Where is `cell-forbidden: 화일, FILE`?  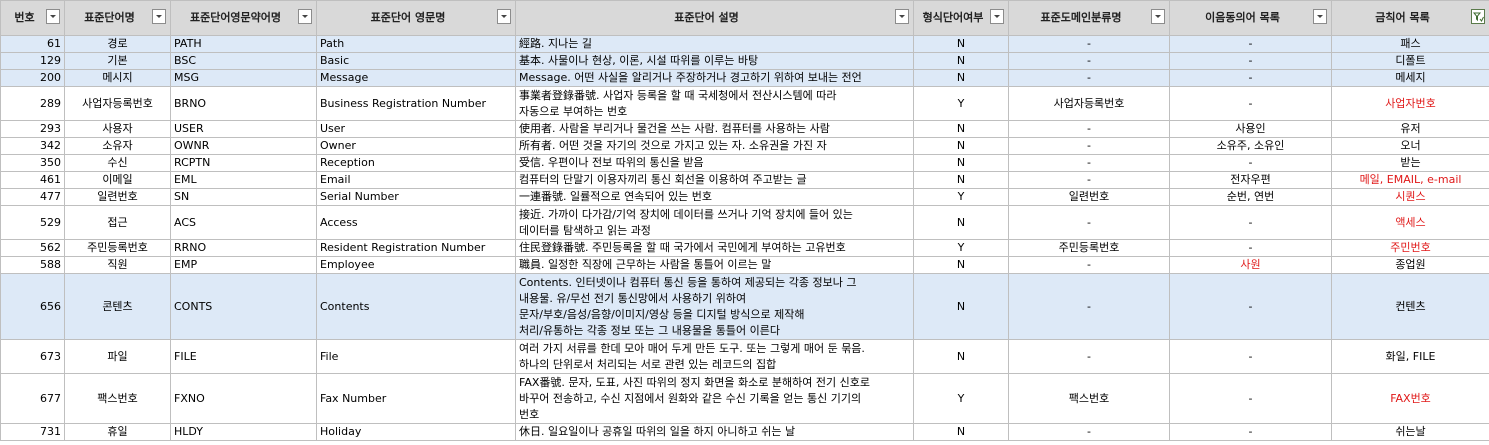 cell-forbidden: 화일, FILE is located at coordinates (1410, 356).